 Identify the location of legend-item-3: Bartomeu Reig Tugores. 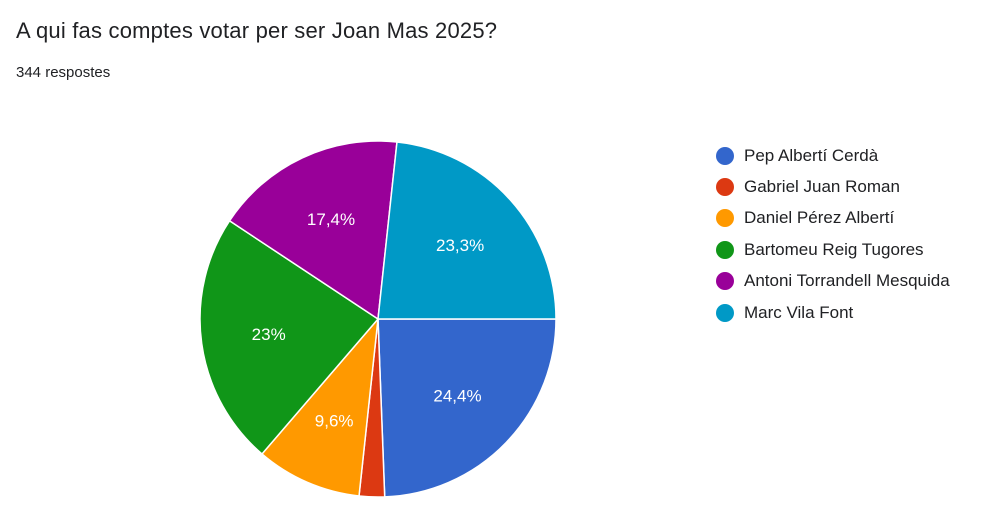
(833, 249).